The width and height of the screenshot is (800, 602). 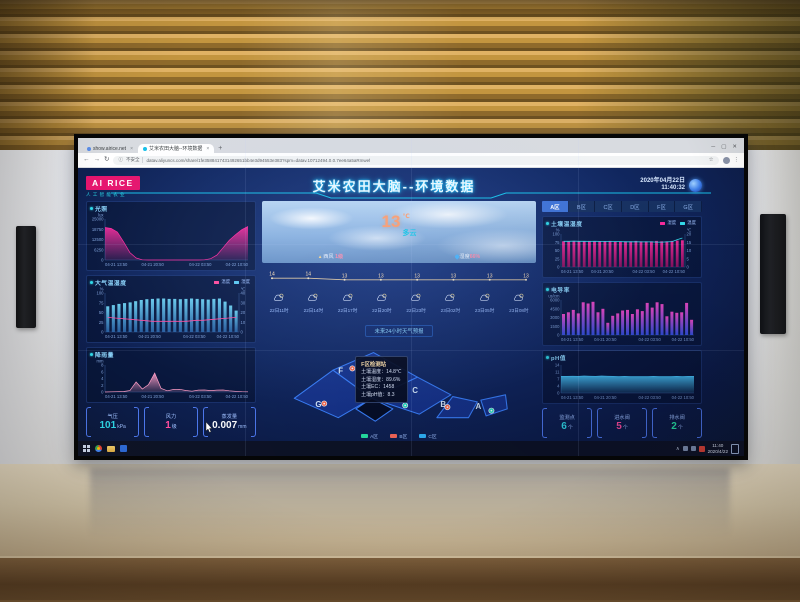 I want to click on zone-label-F: F, so click(x=340, y=371).